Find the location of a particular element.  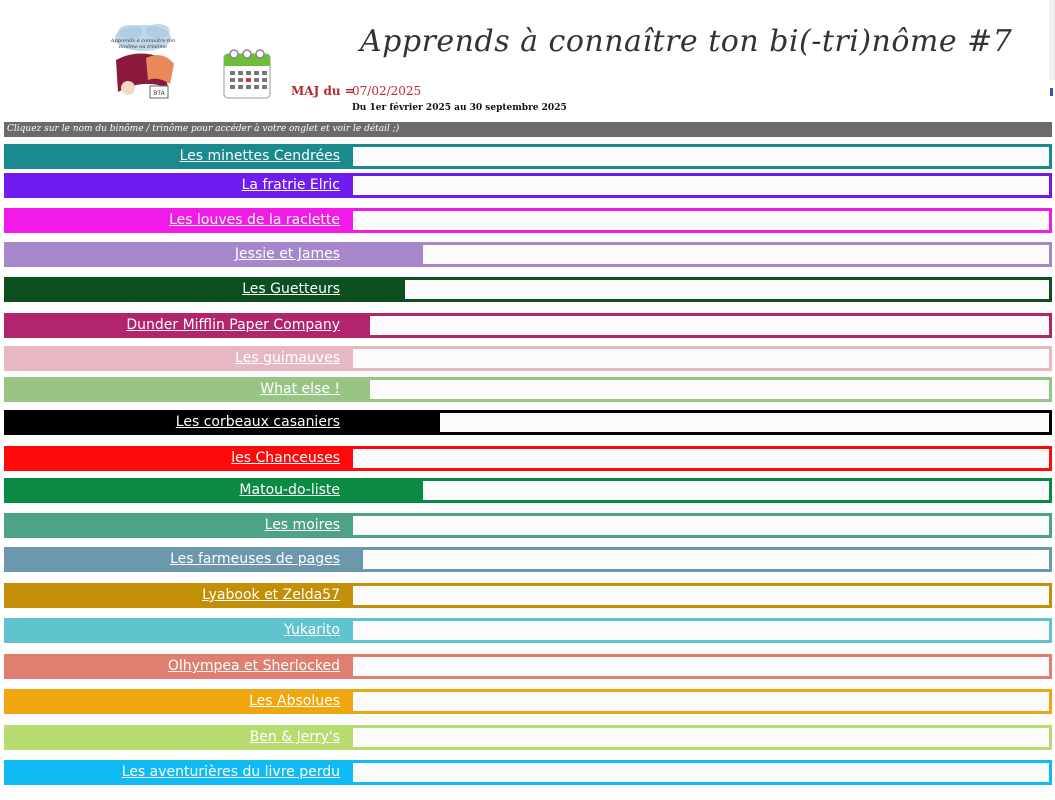

team-link: Lyabook et Zelda57 is located at coordinates (177, 595).